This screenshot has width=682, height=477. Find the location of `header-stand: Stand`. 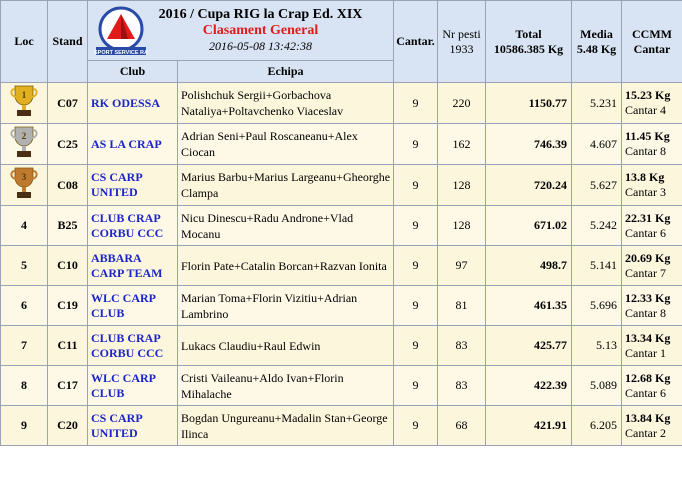

header-stand: Stand is located at coordinates (67, 41).